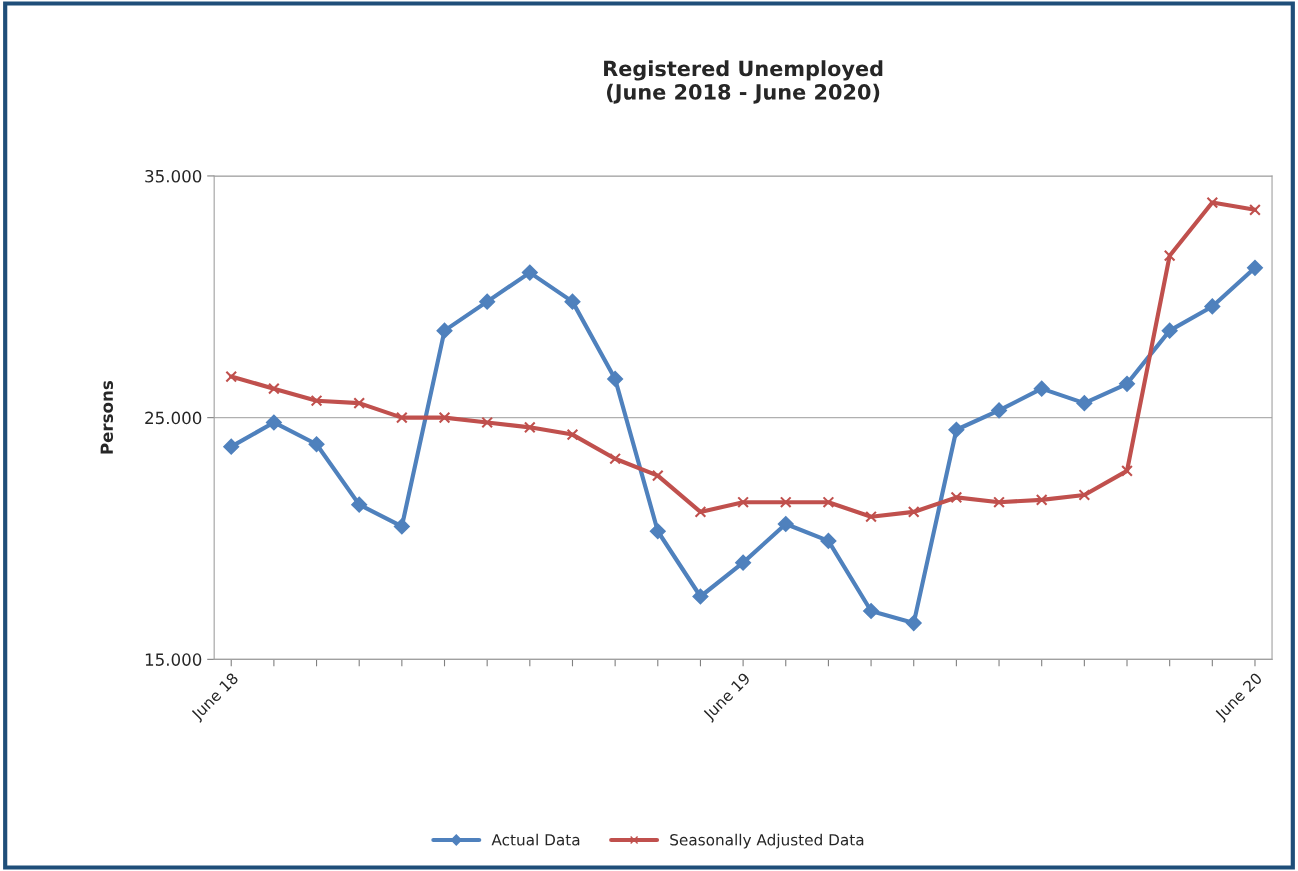 The height and width of the screenshot is (871, 1298). I want to click on legend-label: Seasonally Adjusted Data, so click(767, 841).